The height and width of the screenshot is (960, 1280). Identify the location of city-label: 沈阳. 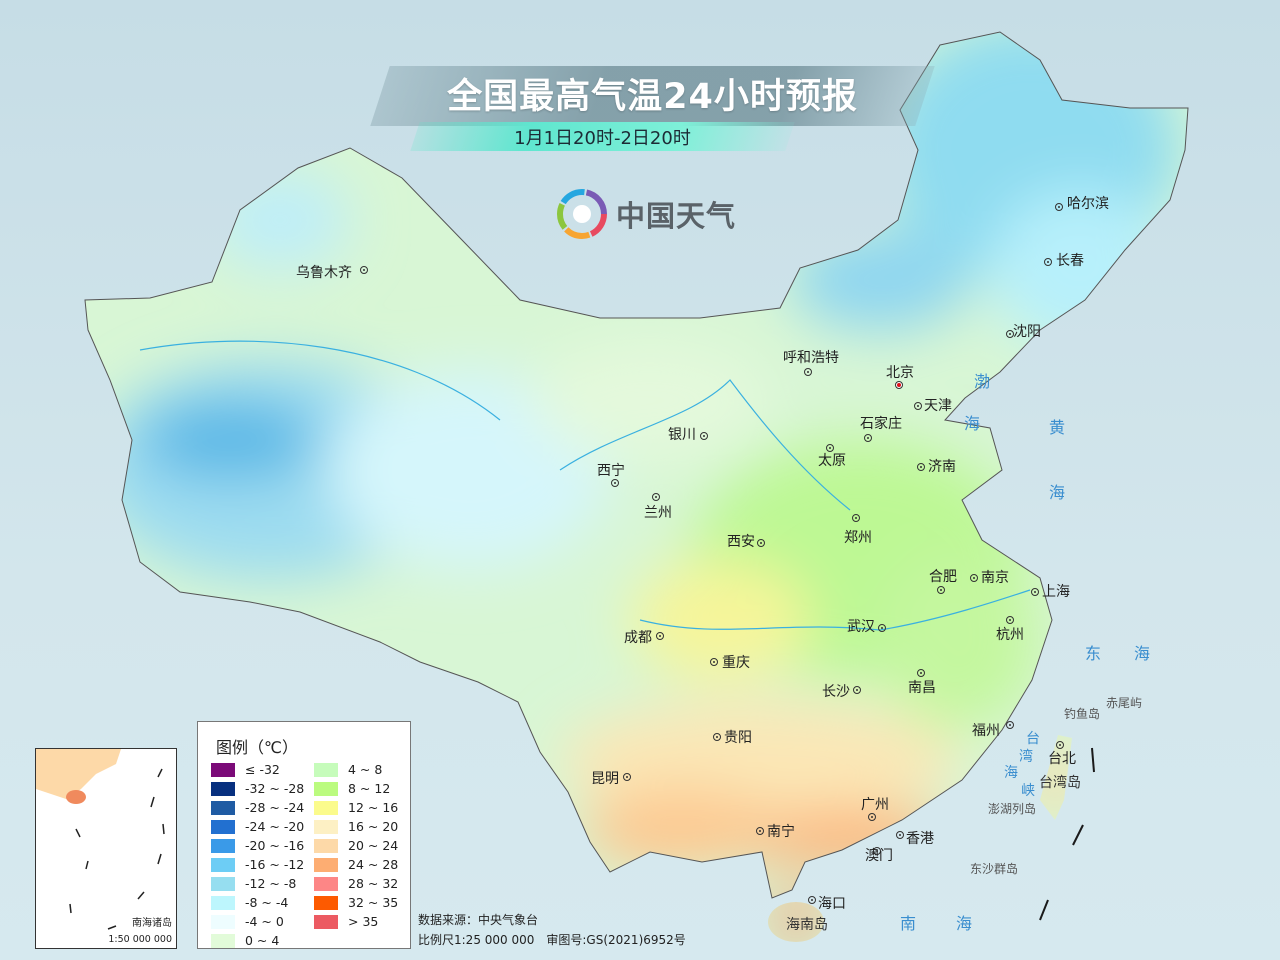
(1027, 332).